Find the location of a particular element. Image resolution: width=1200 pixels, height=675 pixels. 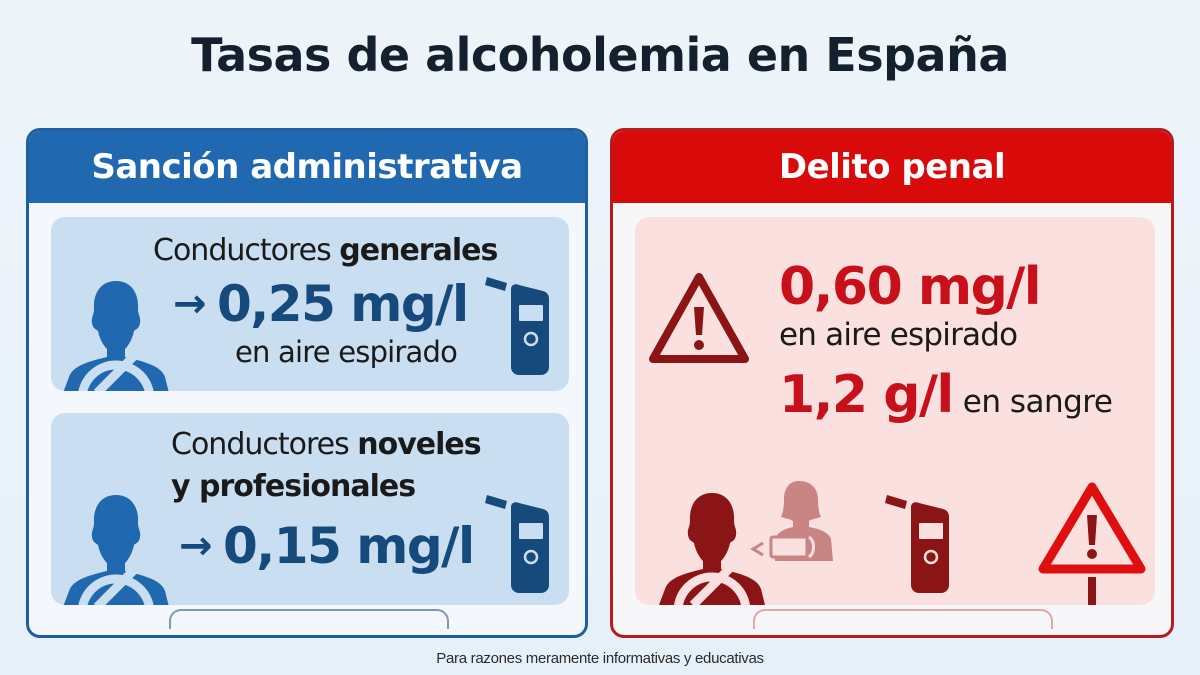

air-limit-value: 0,60 mg/l is located at coordinates (910, 287).